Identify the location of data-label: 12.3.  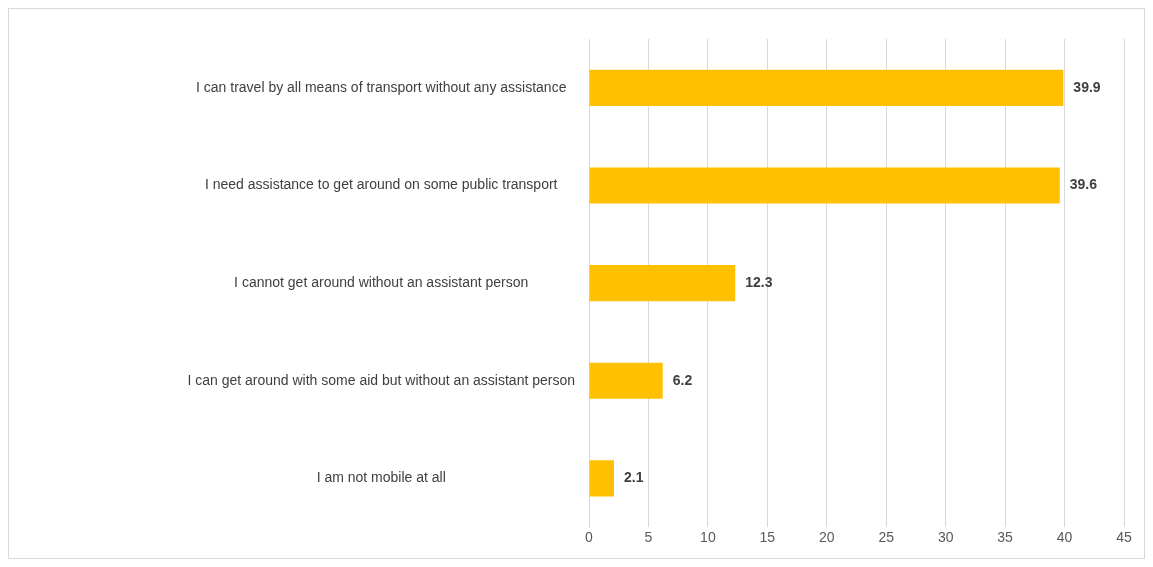
(759, 281).